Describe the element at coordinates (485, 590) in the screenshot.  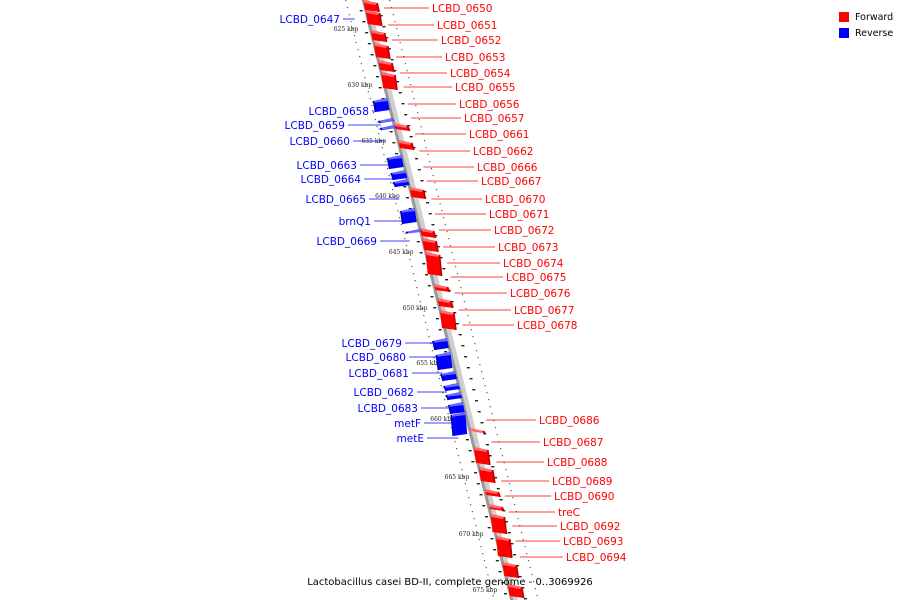
I see `tick-label: 675 kbp` at that location.